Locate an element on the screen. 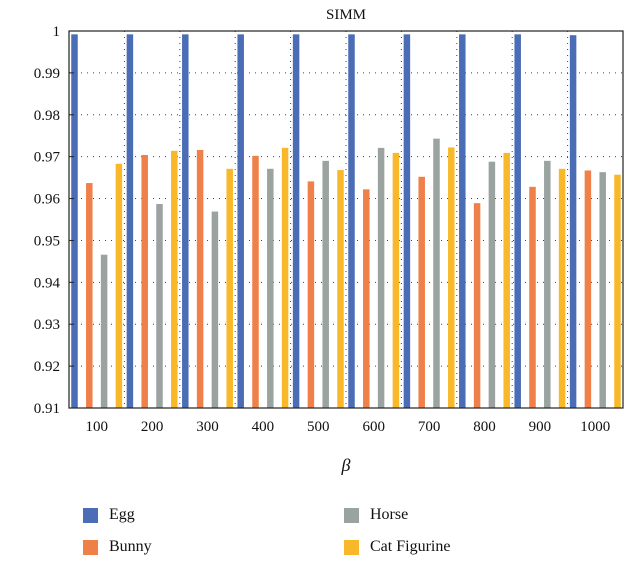 This screenshot has height=563, width=626. legend-label-bunny: Bunny is located at coordinates (130, 546).